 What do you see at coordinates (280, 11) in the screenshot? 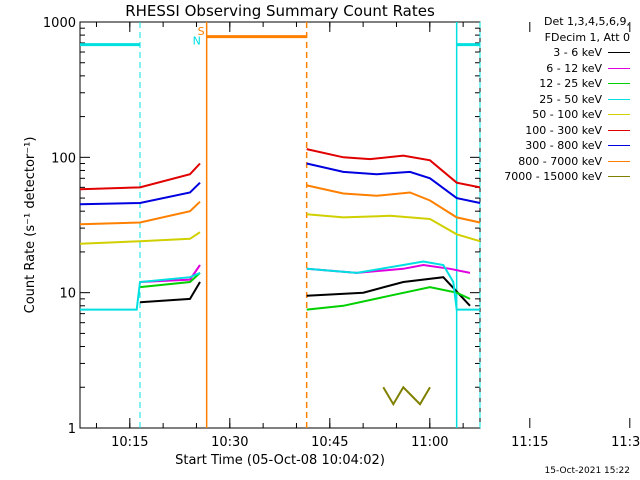
I see `chart-title: RHESSI Observing Summary Count Rates` at bounding box center [280, 11].